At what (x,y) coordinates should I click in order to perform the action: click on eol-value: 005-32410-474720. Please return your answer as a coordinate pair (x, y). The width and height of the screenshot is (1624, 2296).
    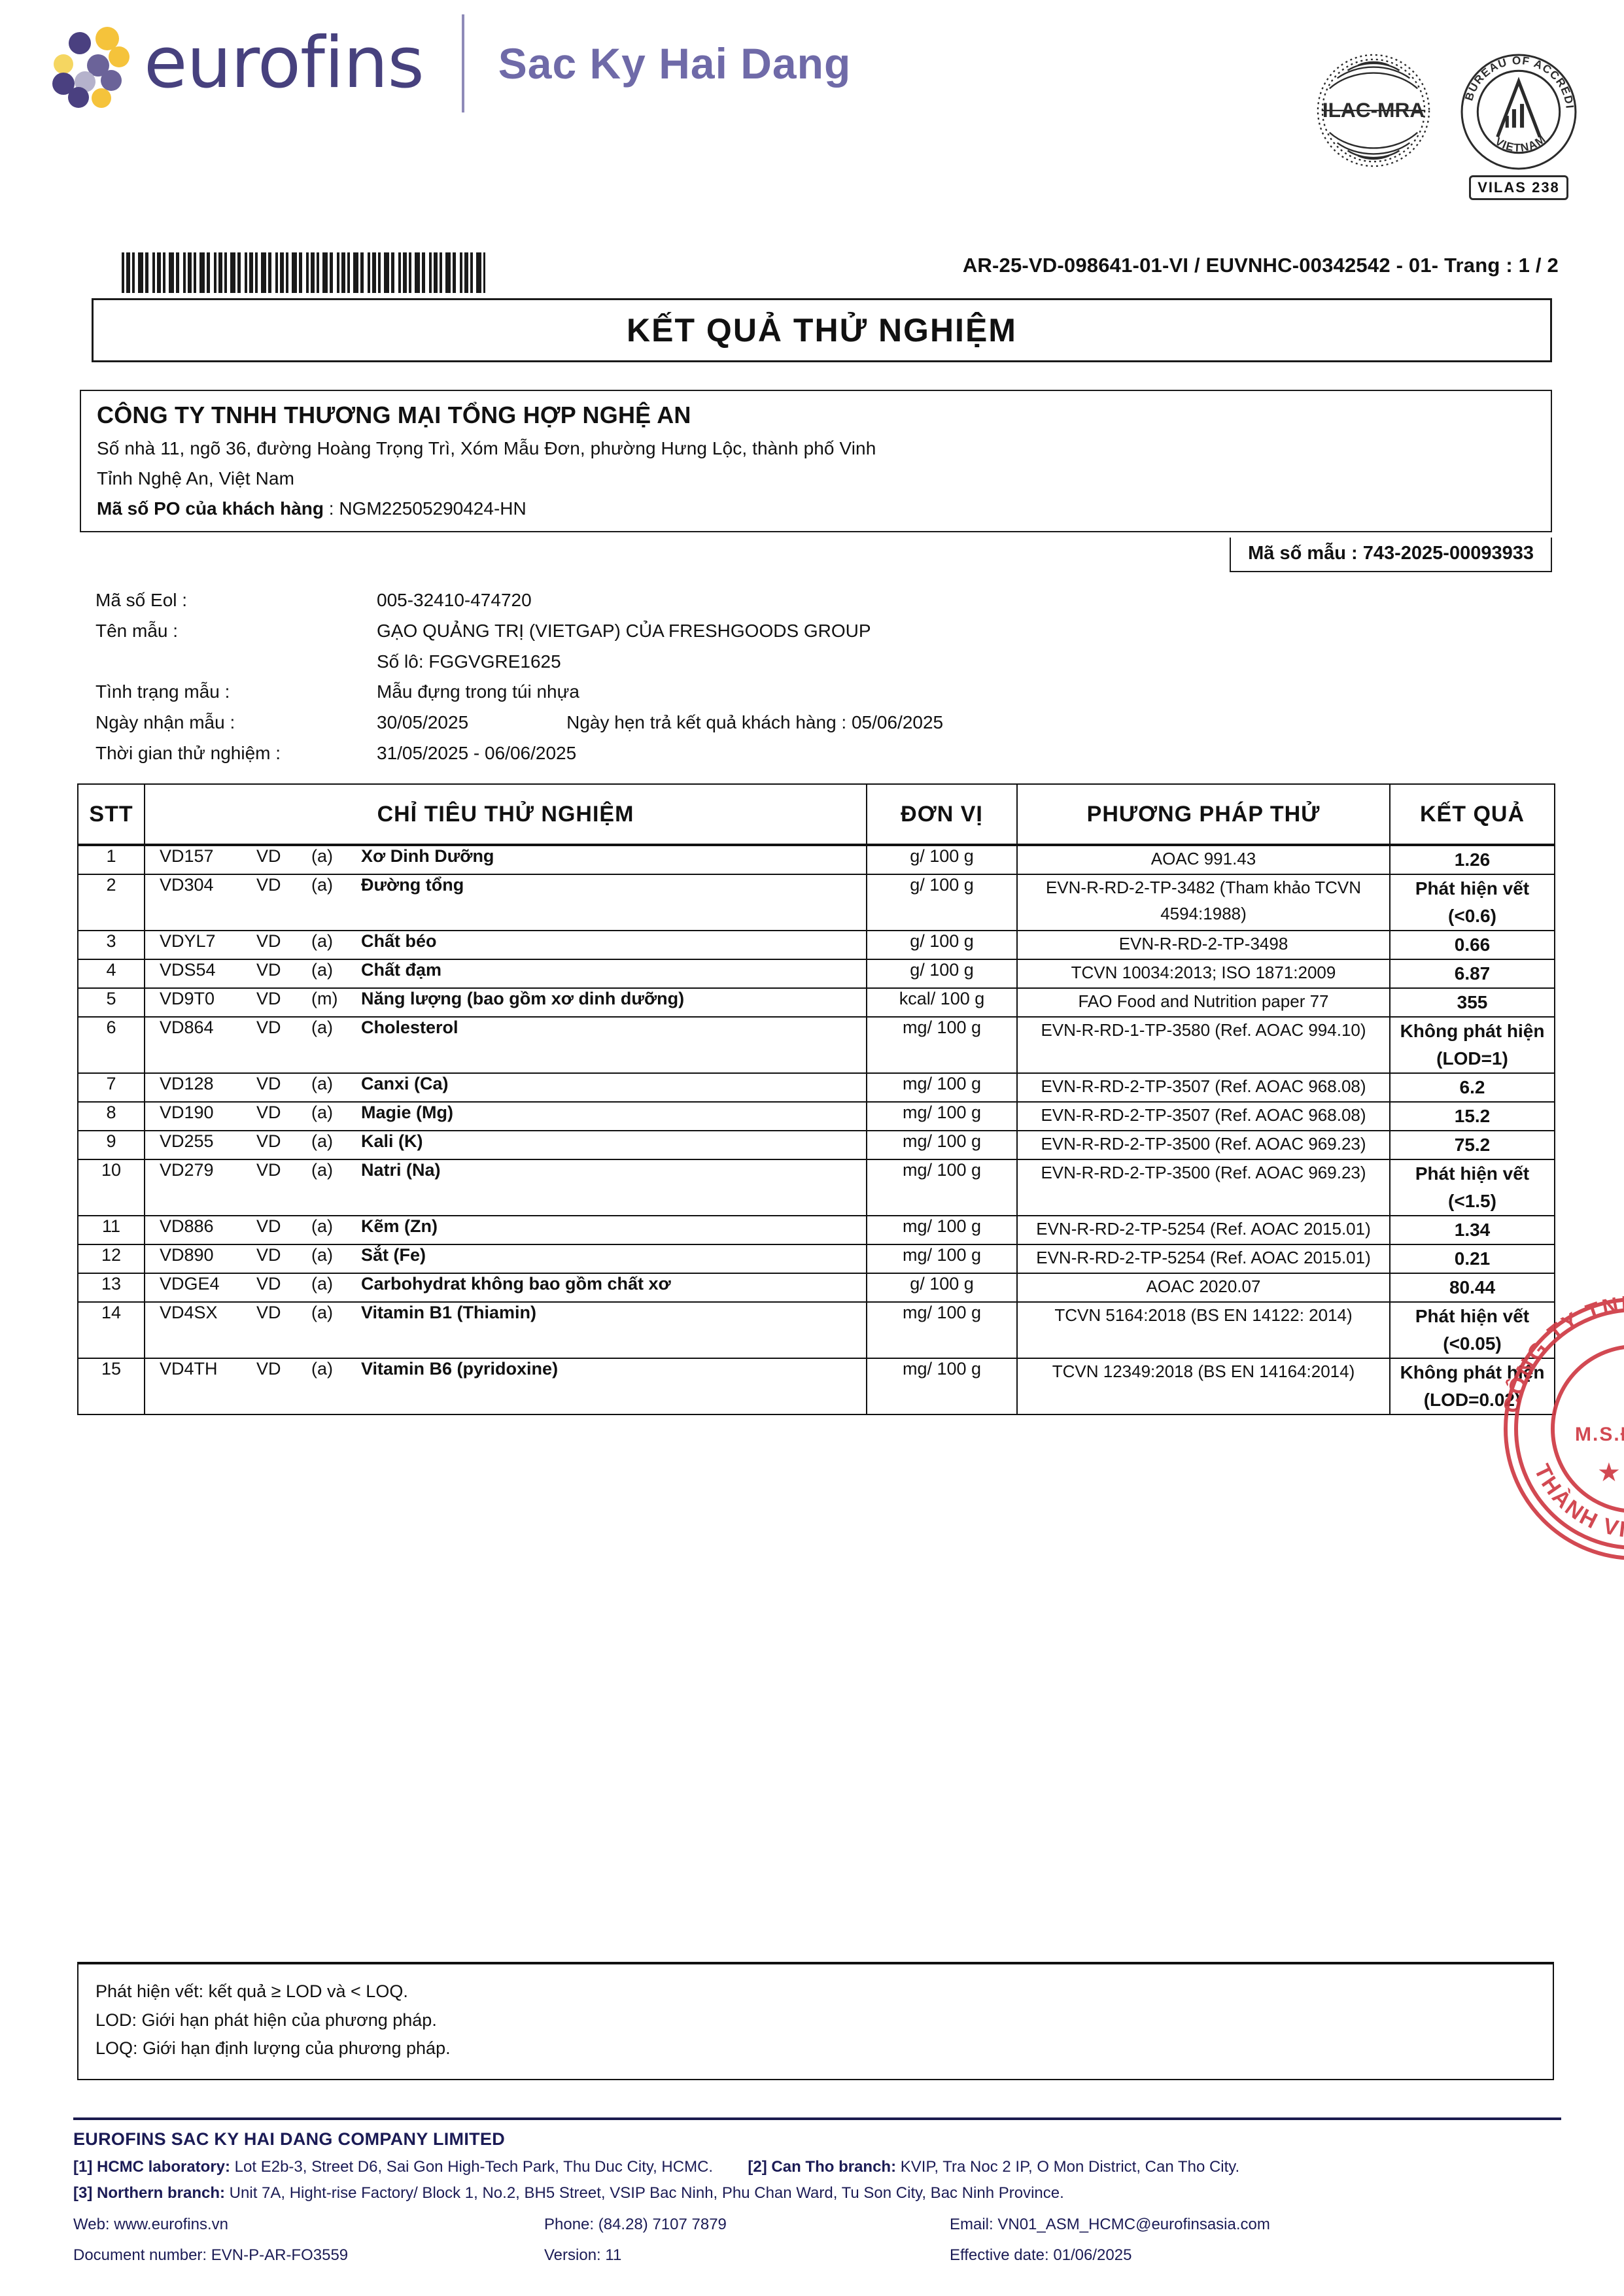
    Looking at the image, I should click on (454, 600).